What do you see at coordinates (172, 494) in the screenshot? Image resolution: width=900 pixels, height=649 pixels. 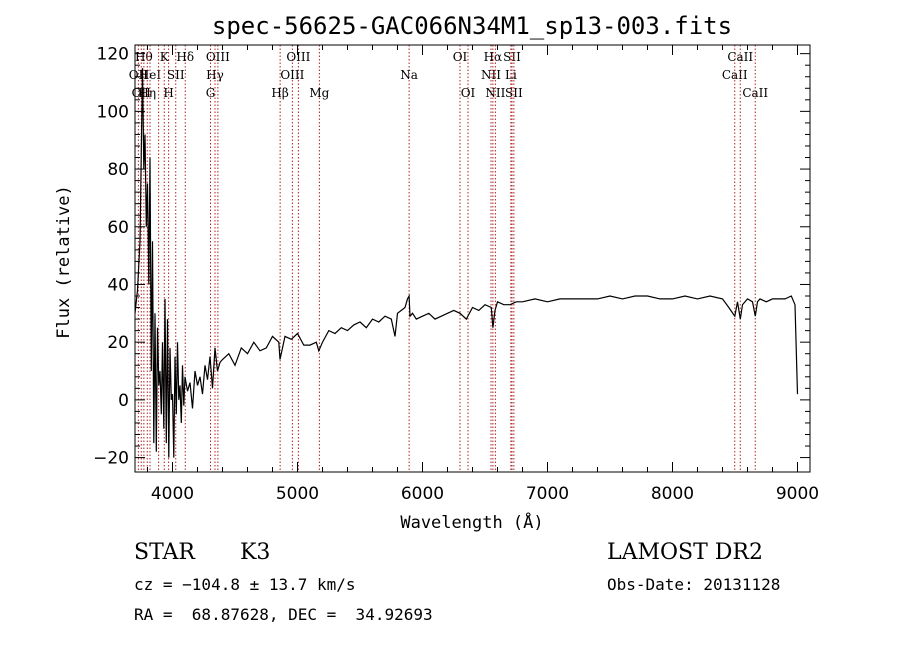 I see `x-tick-label: 4000` at bounding box center [172, 494].